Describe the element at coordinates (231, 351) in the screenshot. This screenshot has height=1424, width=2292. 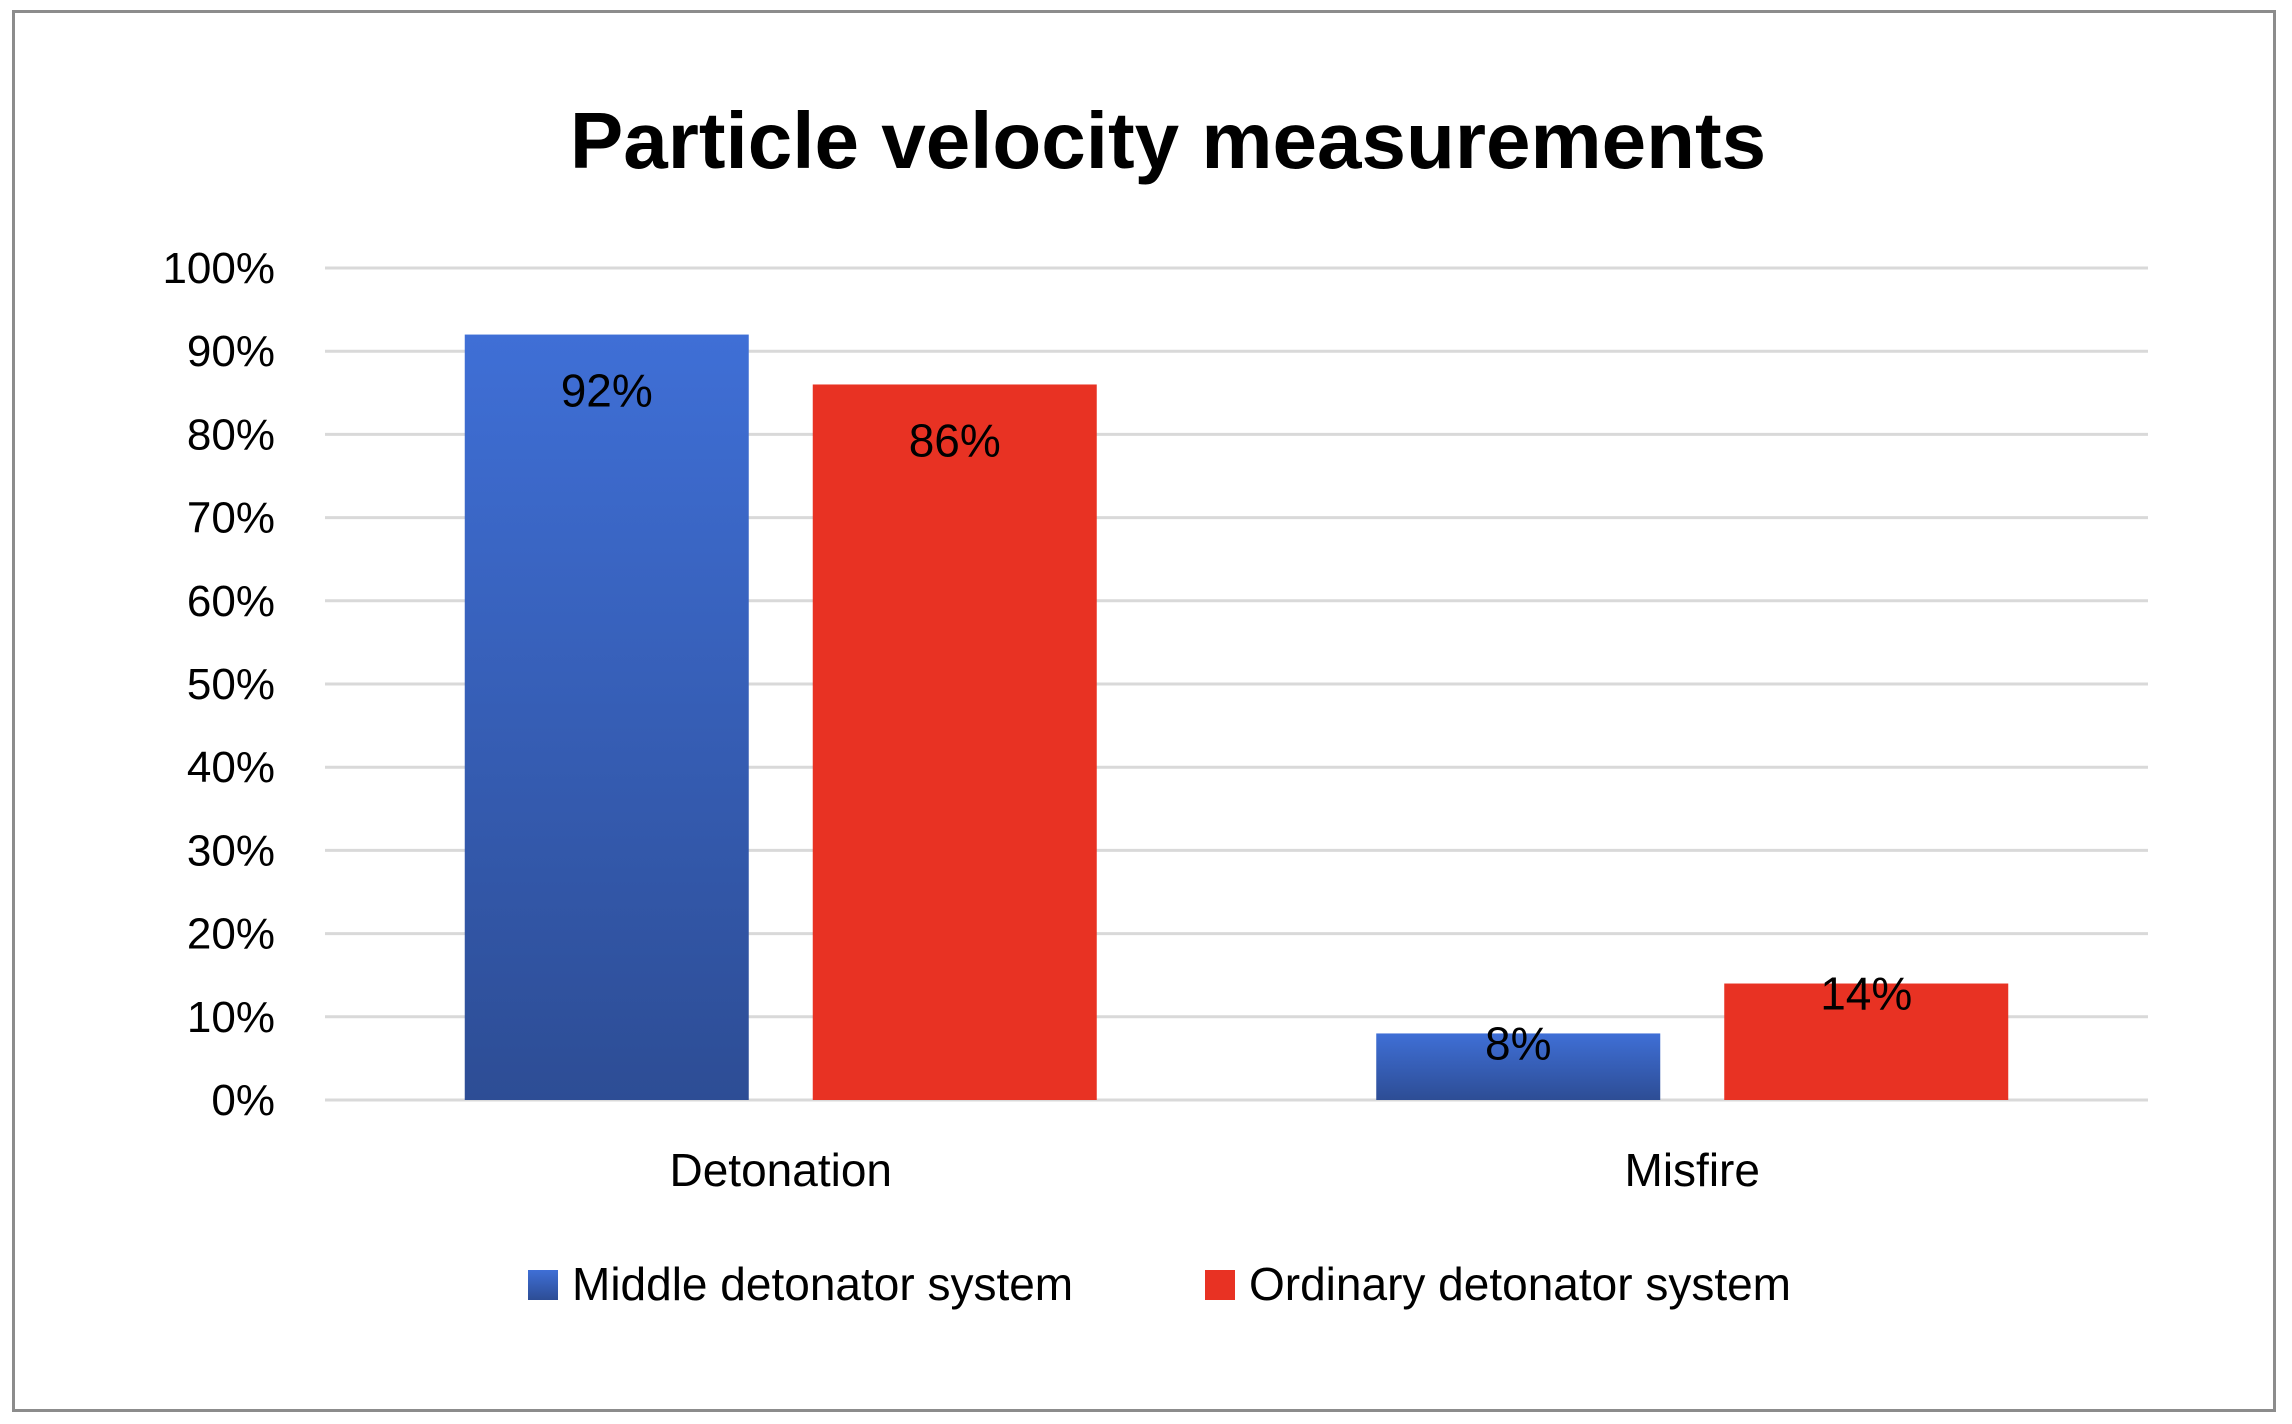
I see `y-tick-label: 90%` at that location.